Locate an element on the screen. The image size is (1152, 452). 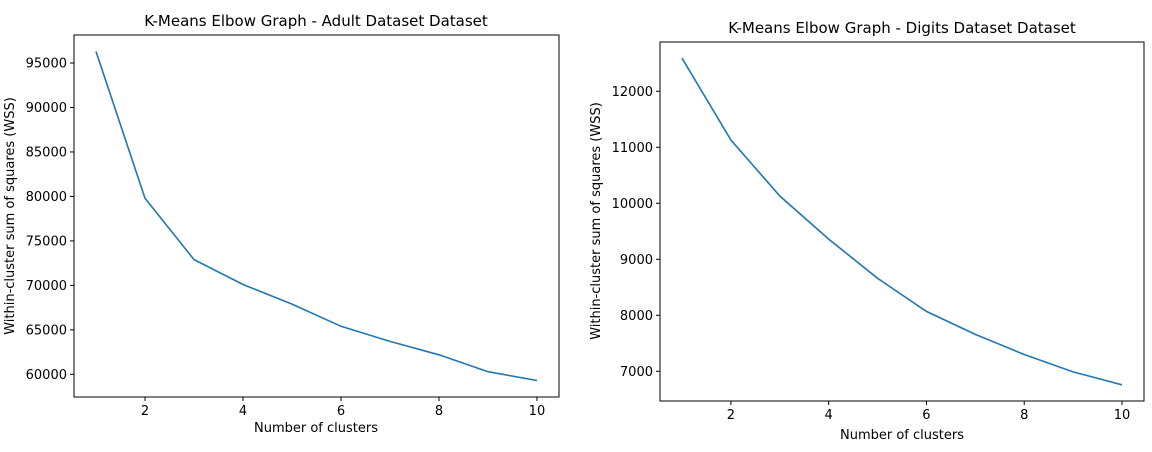
chart-digits-x-tick-label-3: 8 is located at coordinates (1024, 415).